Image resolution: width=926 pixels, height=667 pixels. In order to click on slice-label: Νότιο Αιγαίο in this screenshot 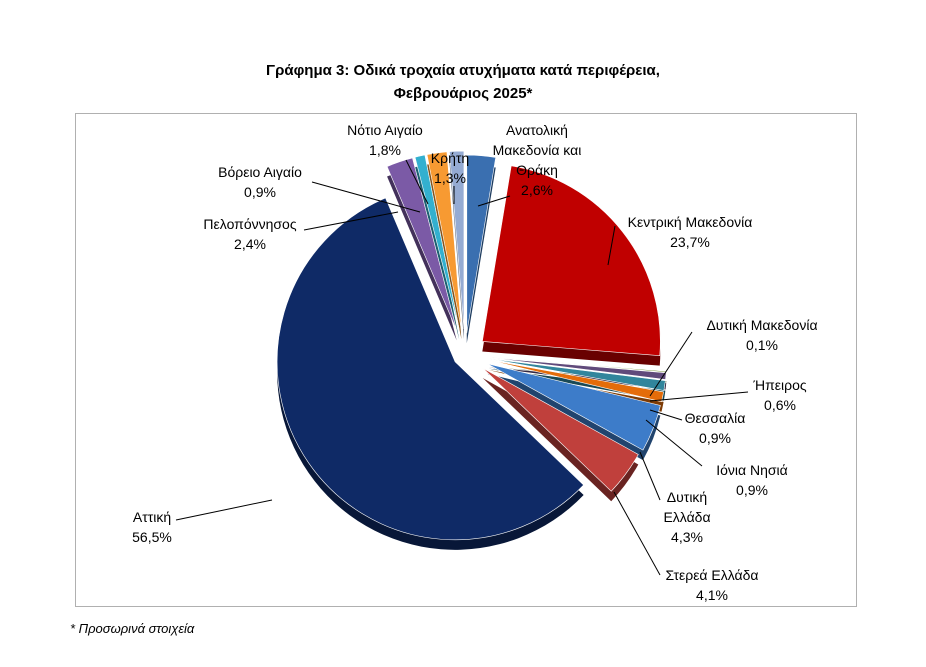, I will do `click(385, 130)`.